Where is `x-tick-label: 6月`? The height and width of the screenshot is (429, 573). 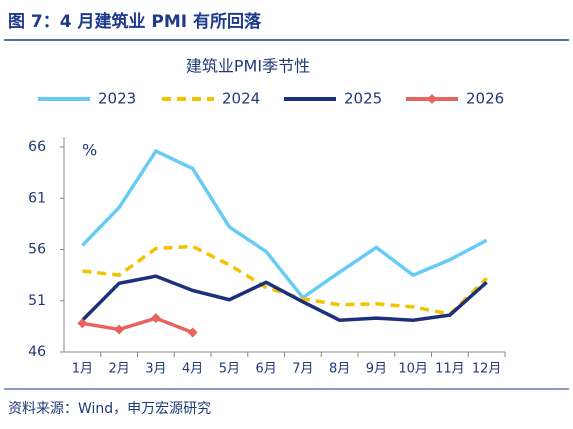 x-tick-label: 6月 is located at coordinates (265, 369).